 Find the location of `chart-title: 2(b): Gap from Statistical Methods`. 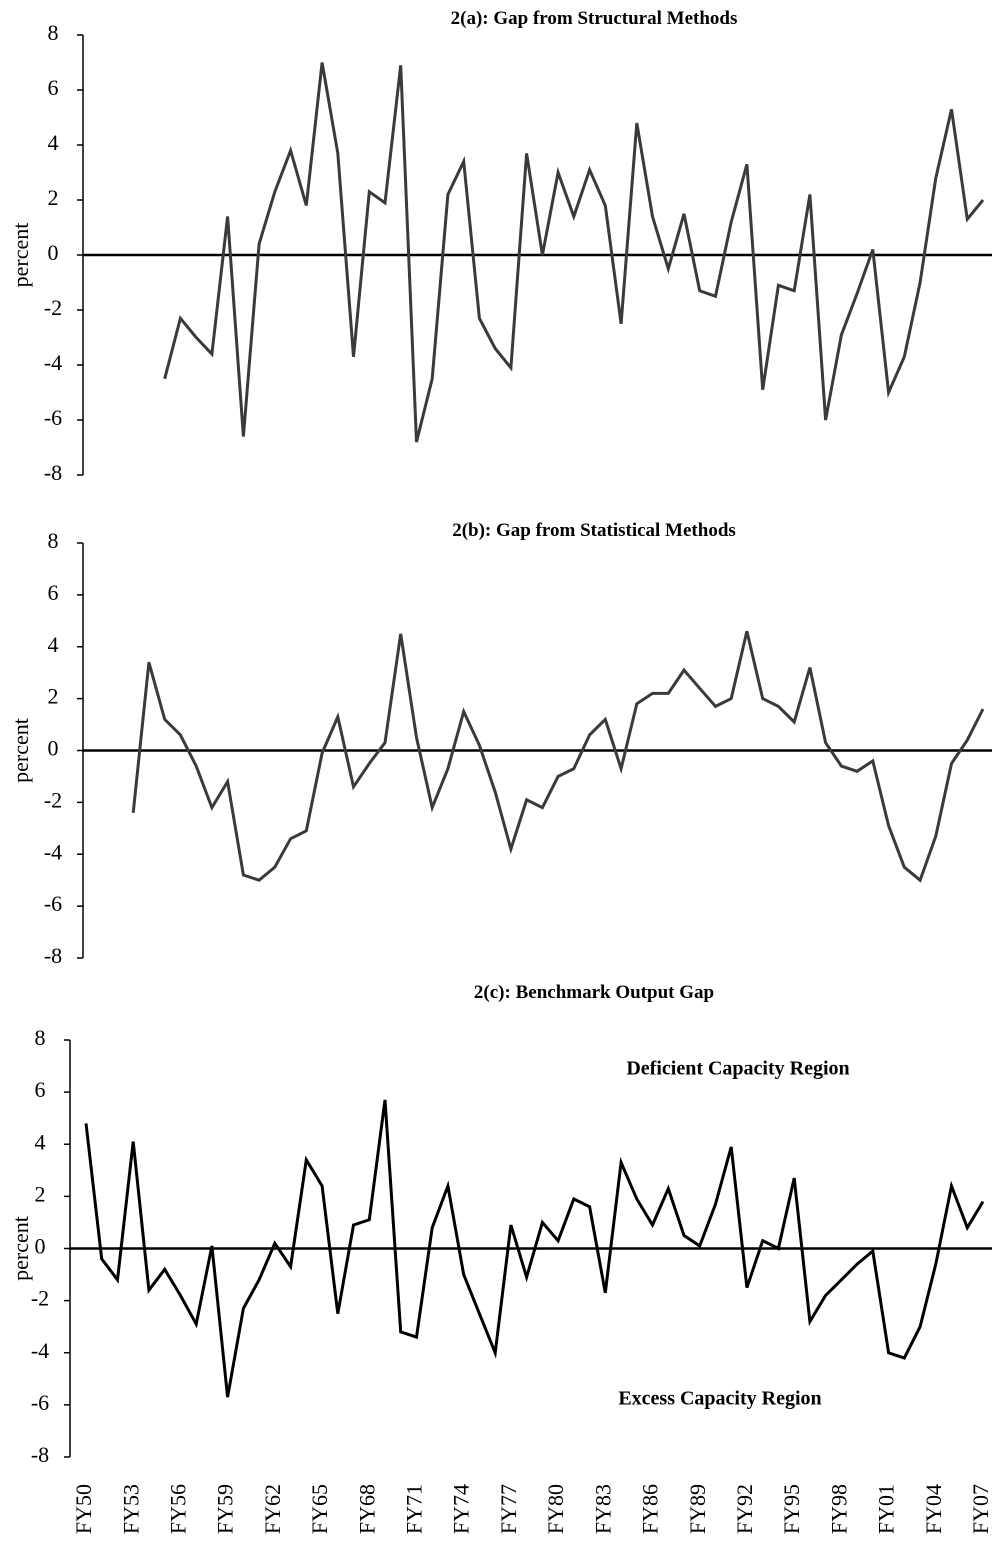

chart-title: 2(b): Gap from Statistical Methods is located at coordinates (594, 530).